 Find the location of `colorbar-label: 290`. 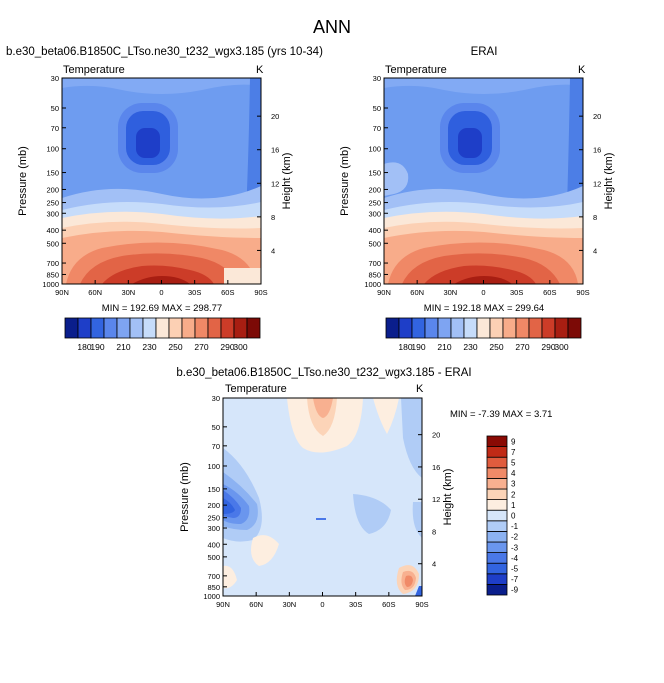

colorbar-label: 290 is located at coordinates (548, 347).